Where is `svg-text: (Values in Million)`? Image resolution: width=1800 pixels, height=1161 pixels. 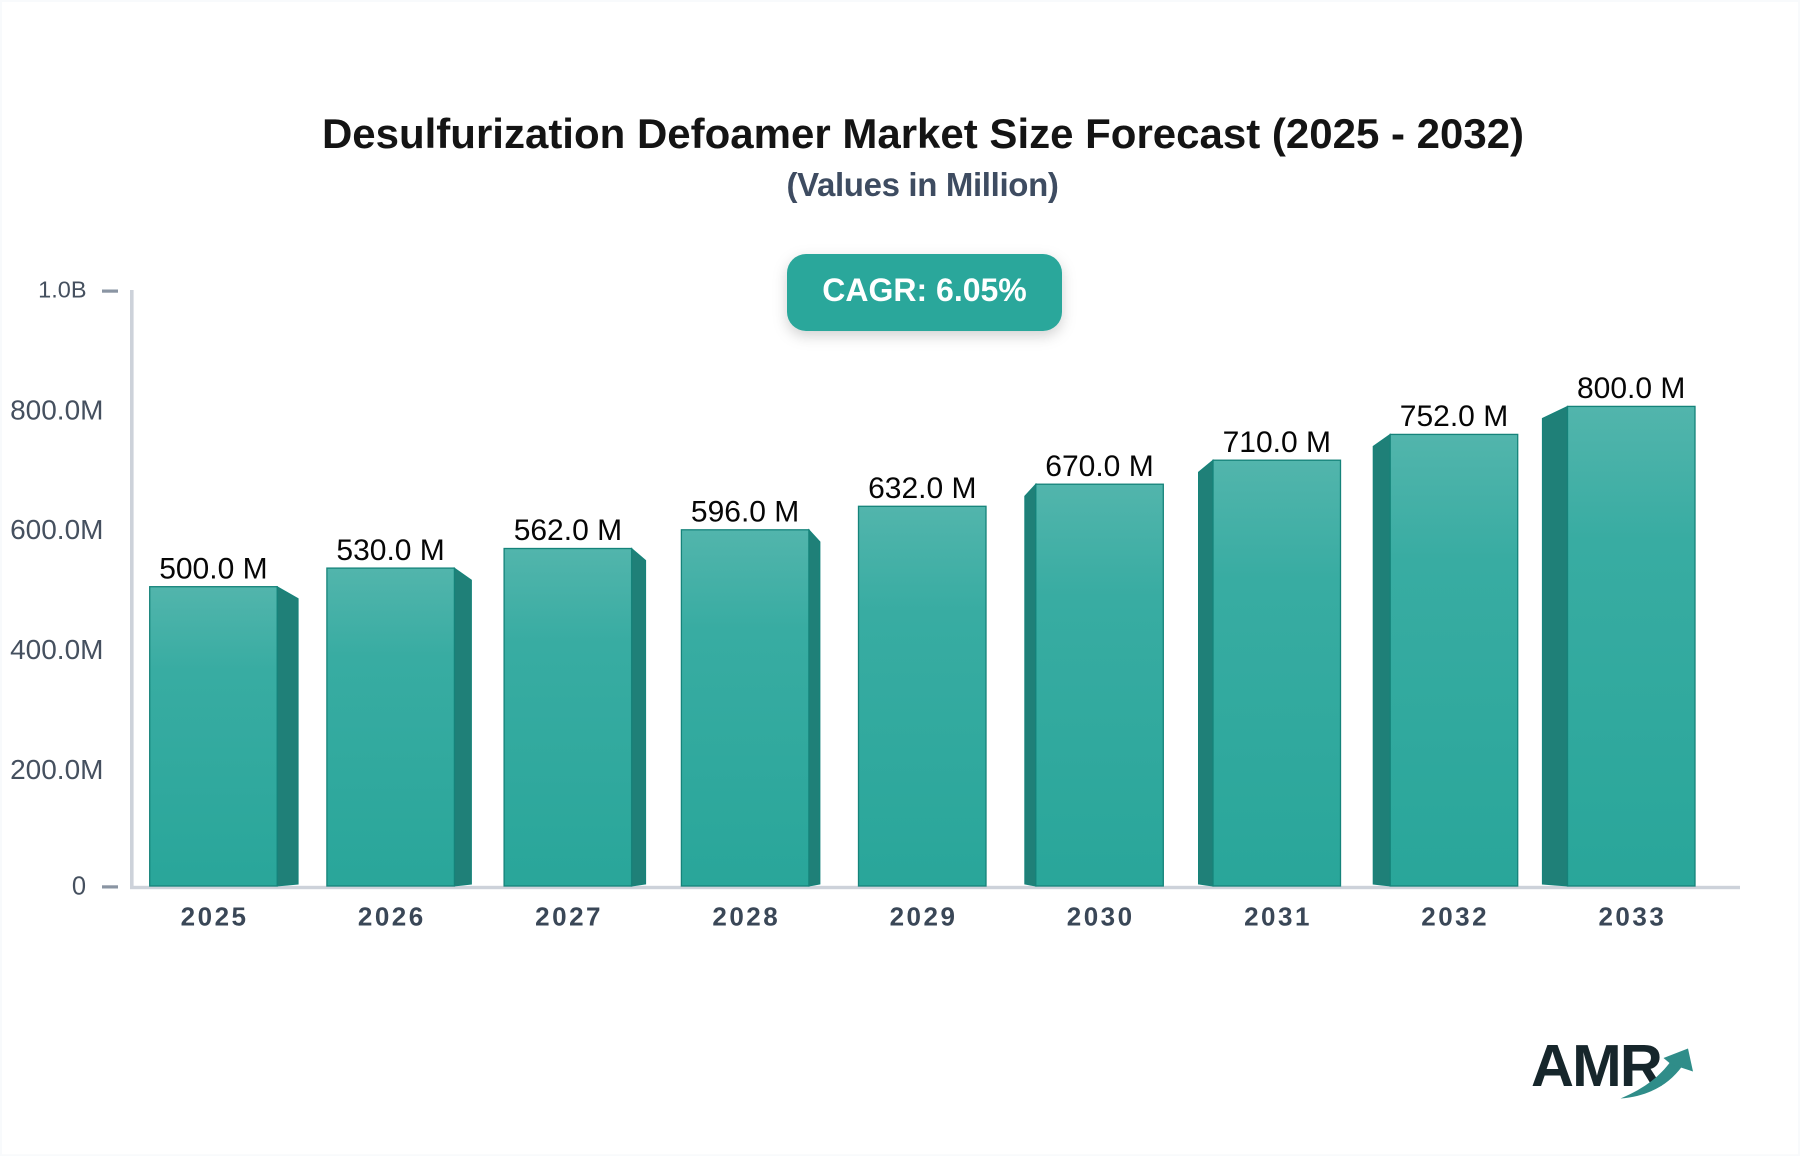 svg-text: (Values in Million) is located at coordinates (922, 184).